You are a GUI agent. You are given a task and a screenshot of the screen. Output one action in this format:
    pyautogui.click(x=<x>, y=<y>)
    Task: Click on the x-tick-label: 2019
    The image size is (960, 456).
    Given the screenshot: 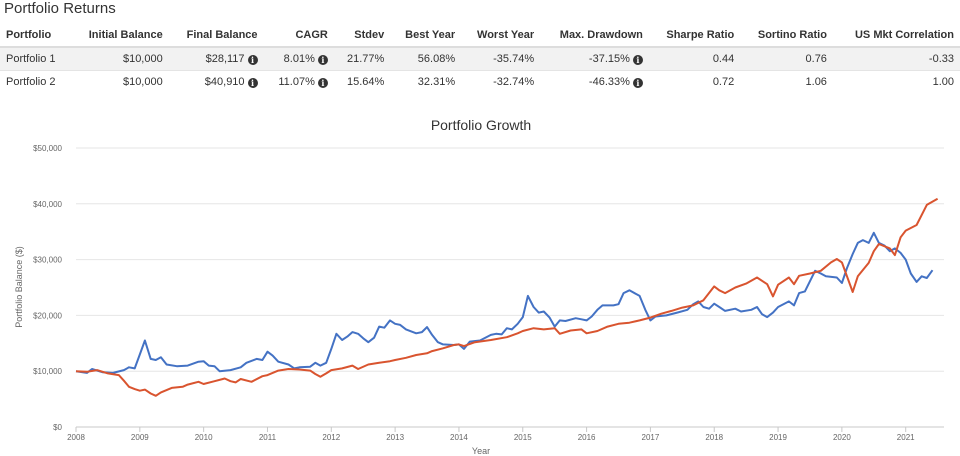 What is the action you would take?
    pyautogui.click(x=778, y=437)
    